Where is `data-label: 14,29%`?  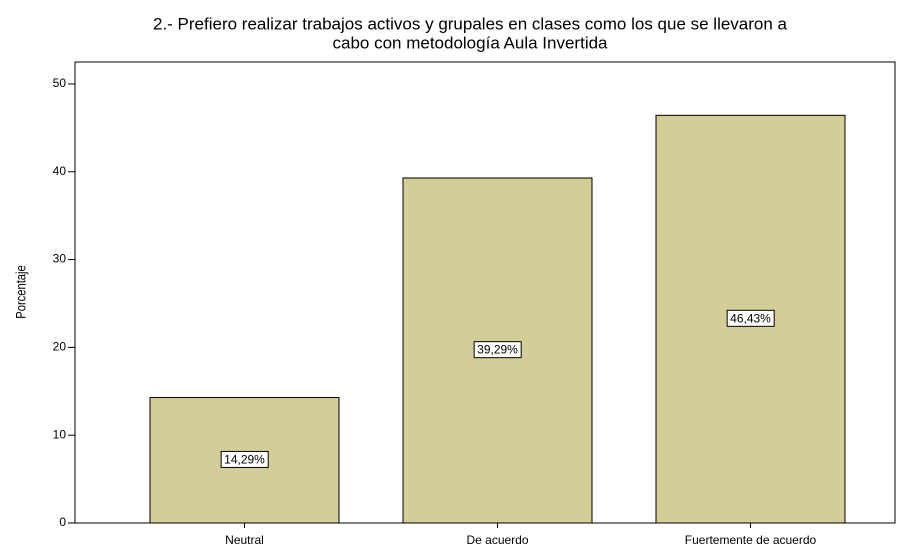 data-label: 14,29% is located at coordinates (244, 459).